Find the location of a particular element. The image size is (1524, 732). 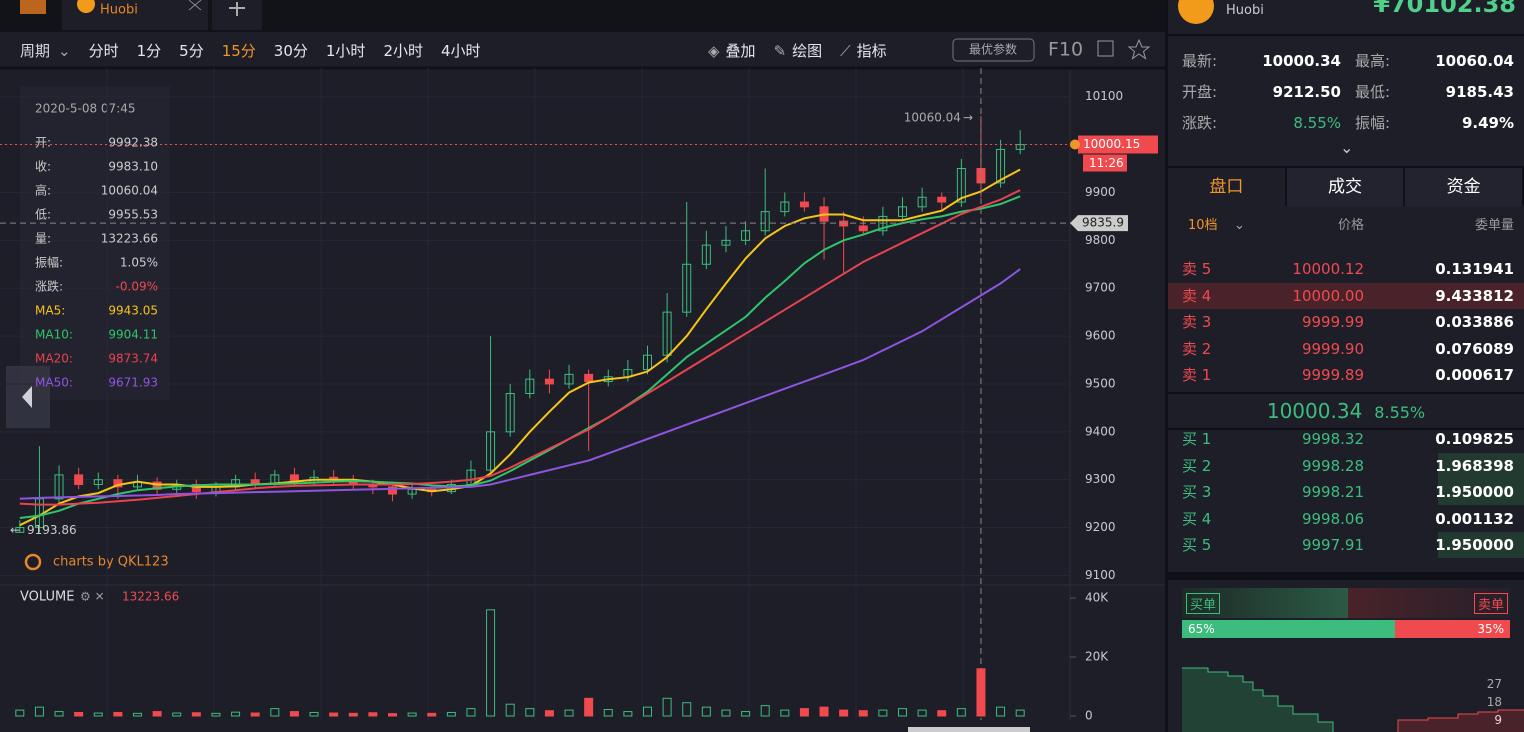

buy-label: 买单 is located at coordinates (1203, 603).